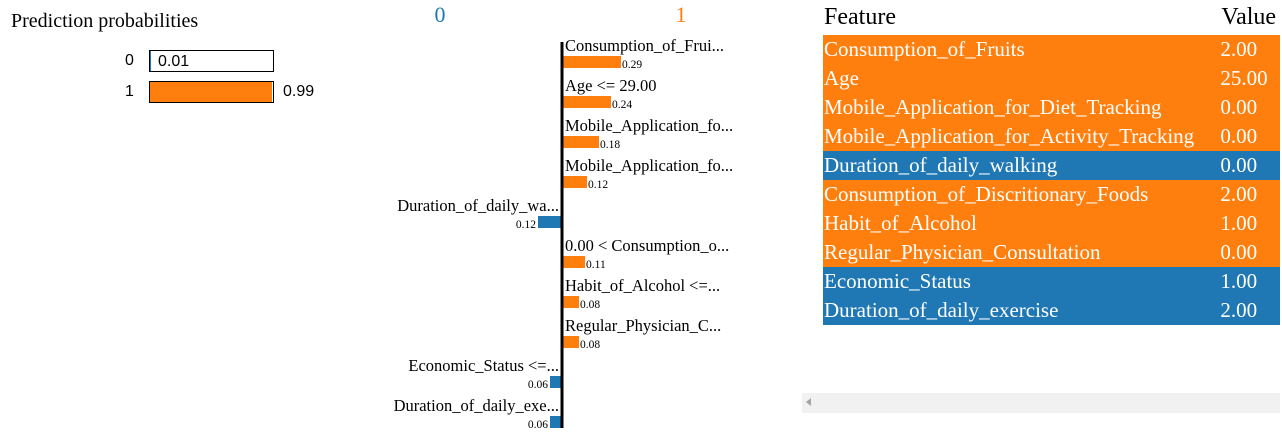 Image resolution: width=1282 pixels, height=443 pixels. I want to click on proba-class-label: 1, so click(129, 91).